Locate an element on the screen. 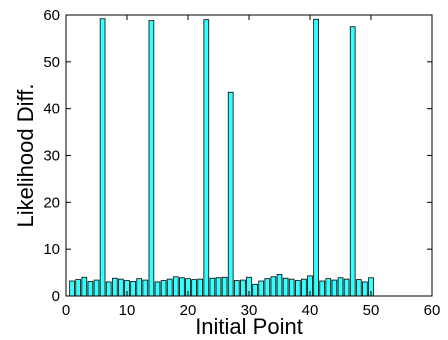  y-tick-label-60: 60 is located at coordinates (51, 15).